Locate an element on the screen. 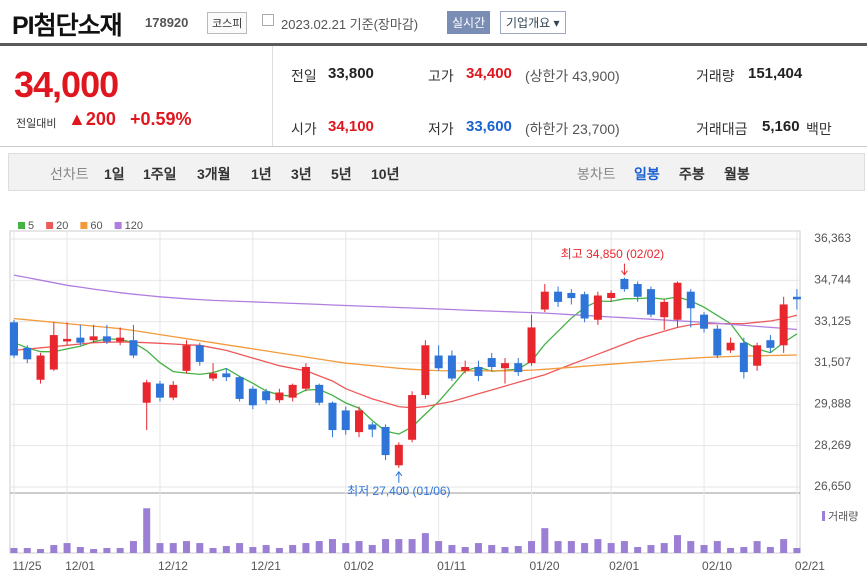  tab: 3개월 is located at coordinates (214, 174).